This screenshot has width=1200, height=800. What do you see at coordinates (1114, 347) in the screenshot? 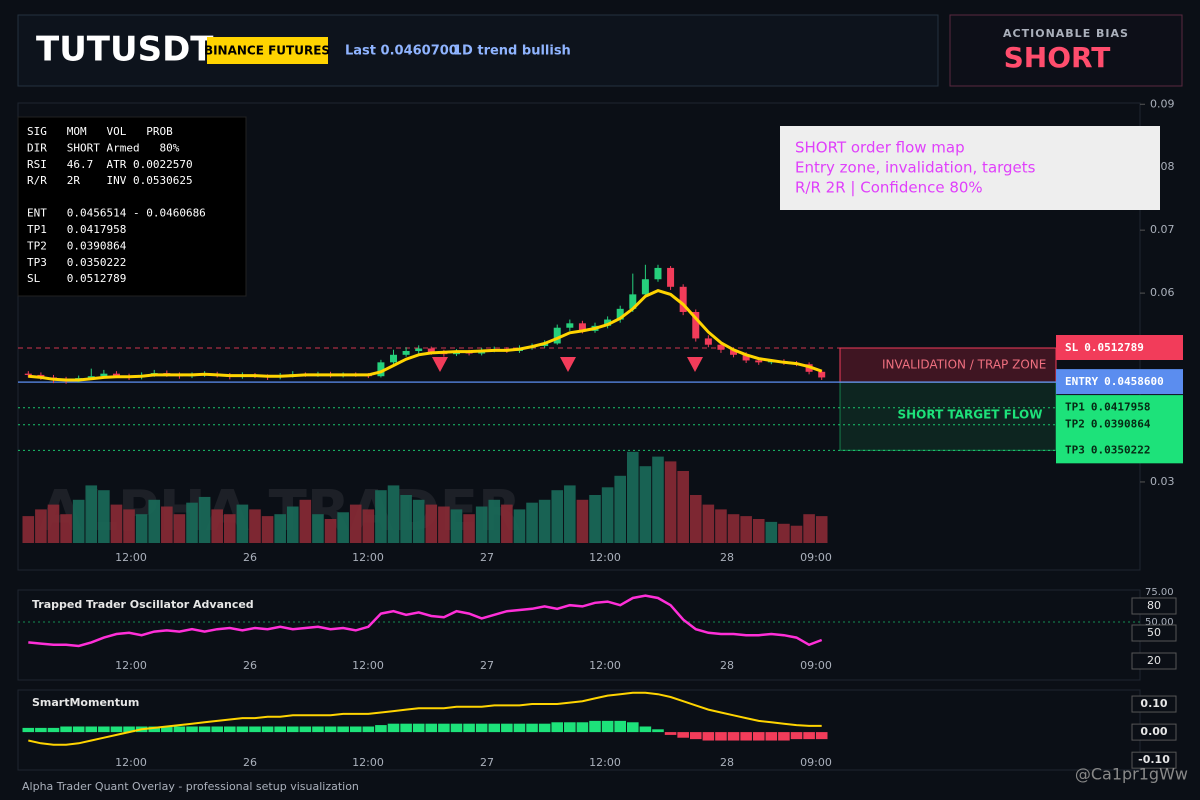
I see `level-value: 0.0512789` at bounding box center [1114, 347].